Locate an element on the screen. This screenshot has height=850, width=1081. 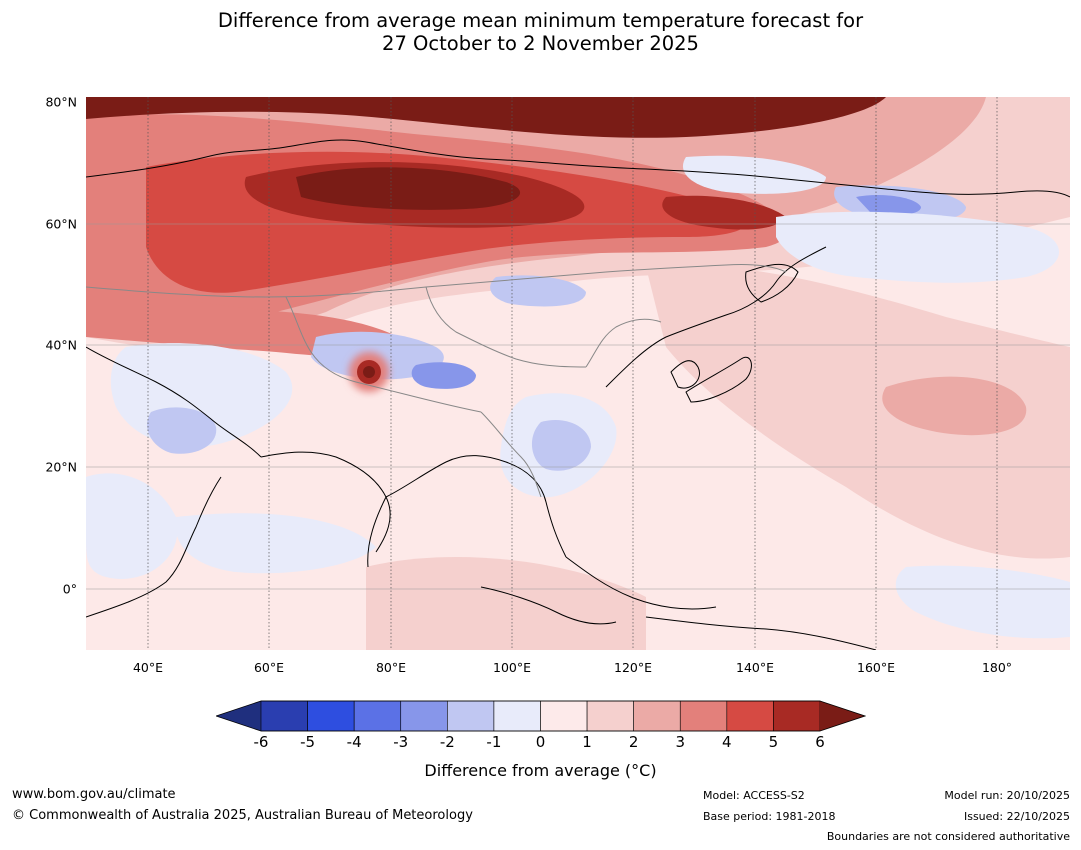
colorbar-outline is located at coordinates (541, 716).